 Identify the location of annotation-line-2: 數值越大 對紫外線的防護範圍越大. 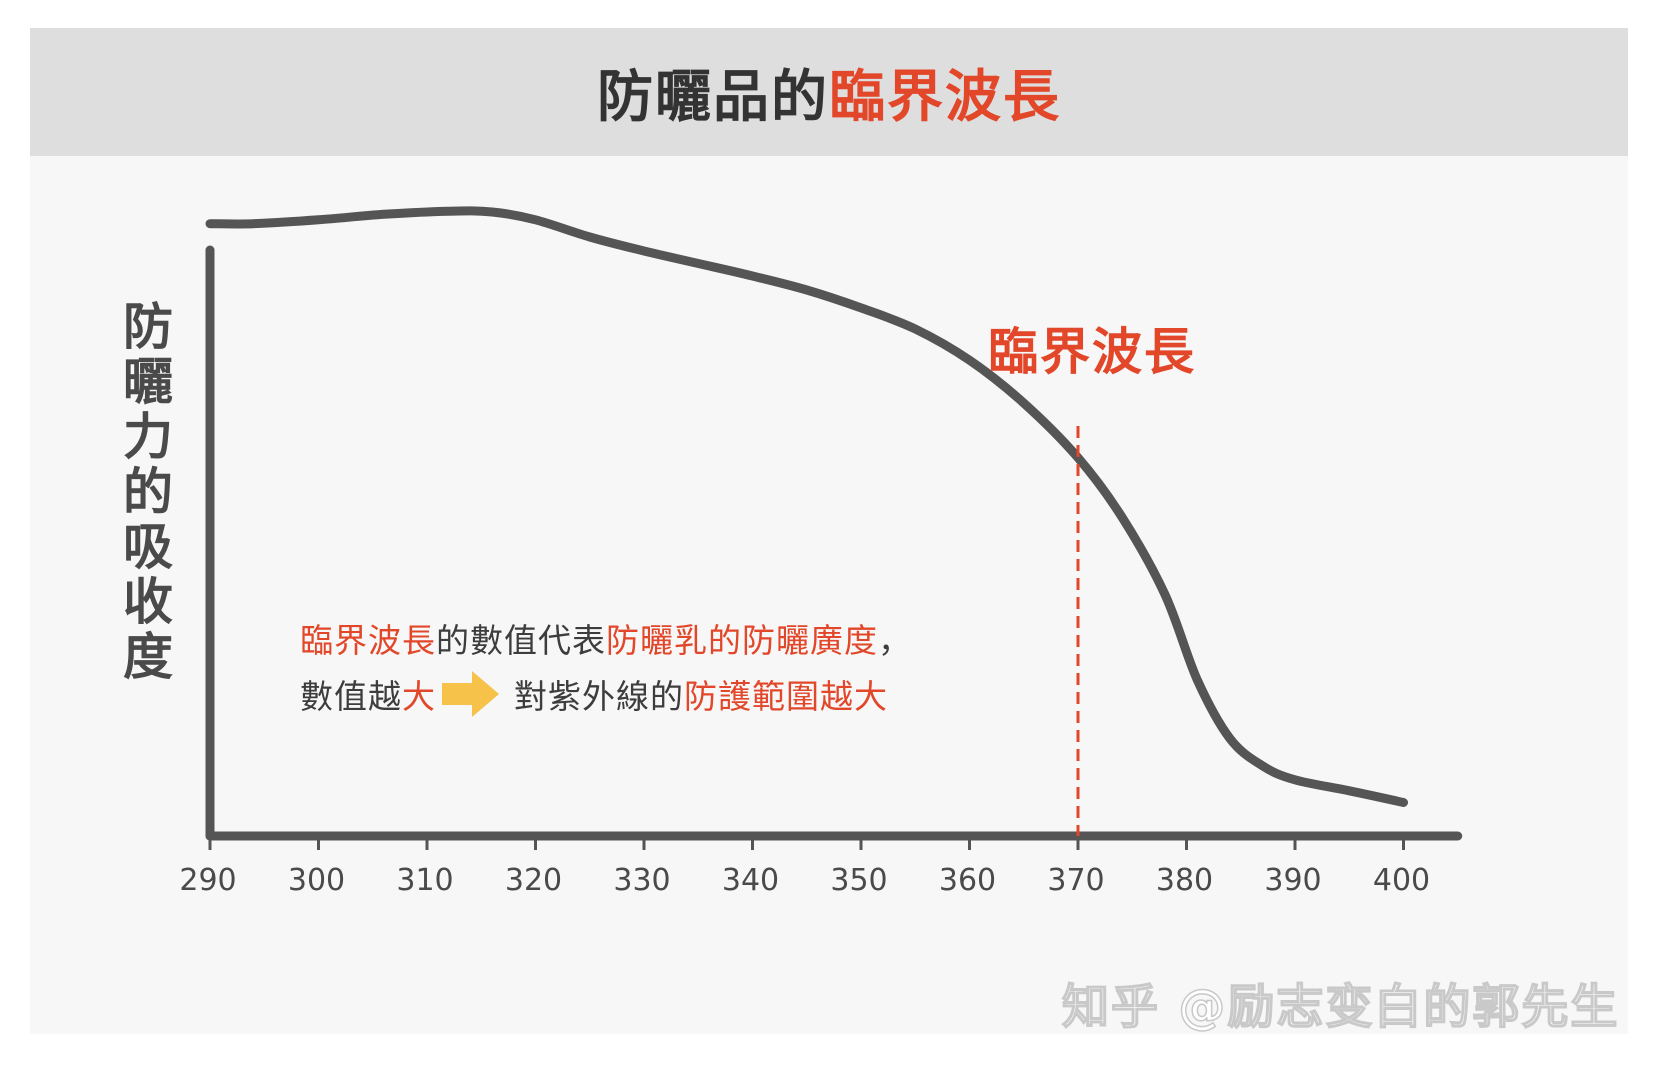
(594, 694).